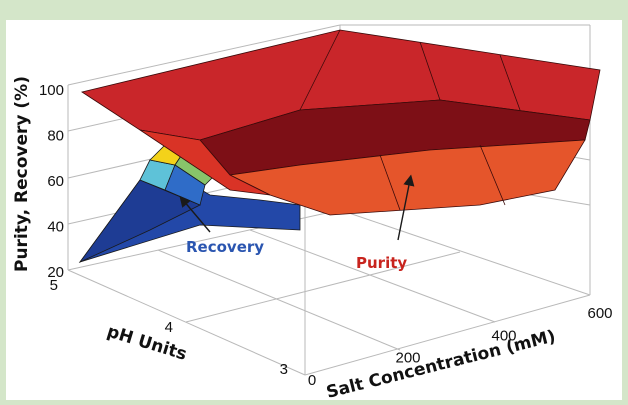 The image size is (628, 405). What do you see at coordinates (312, 380) in the screenshot?
I see `salt-tick-0: 0` at bounding box center [312, 380].